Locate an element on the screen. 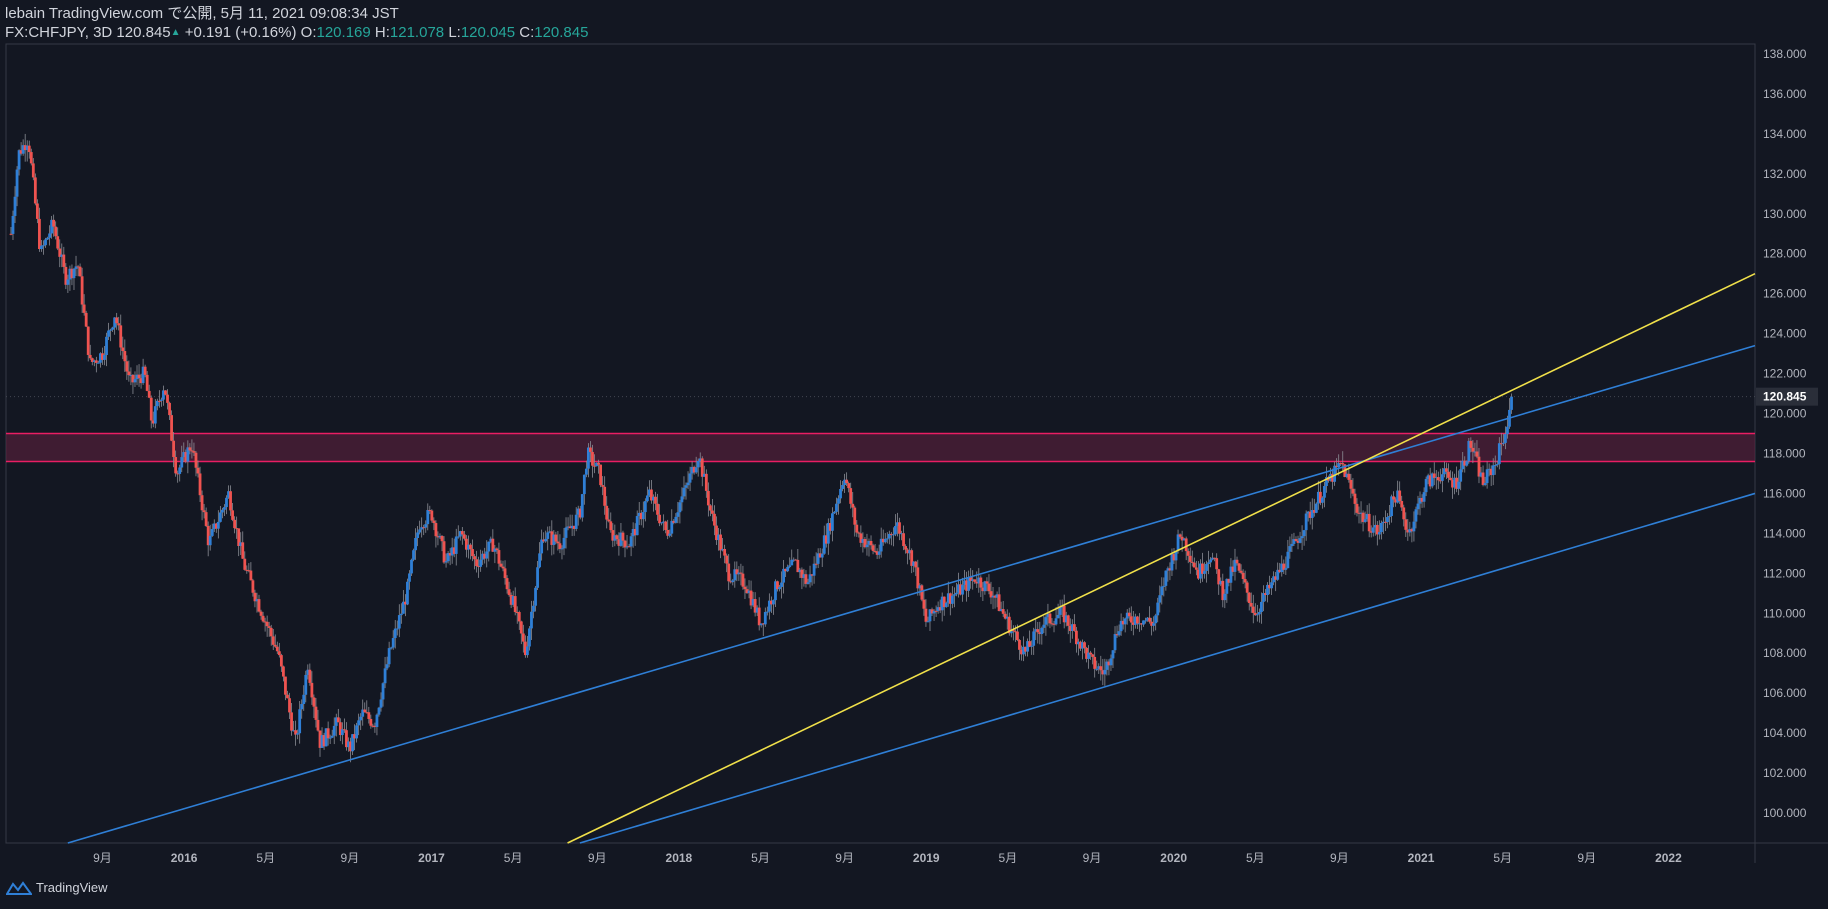 The image size is (1828, 909). close-value: 120.845 is located at coordinates (561, 32).